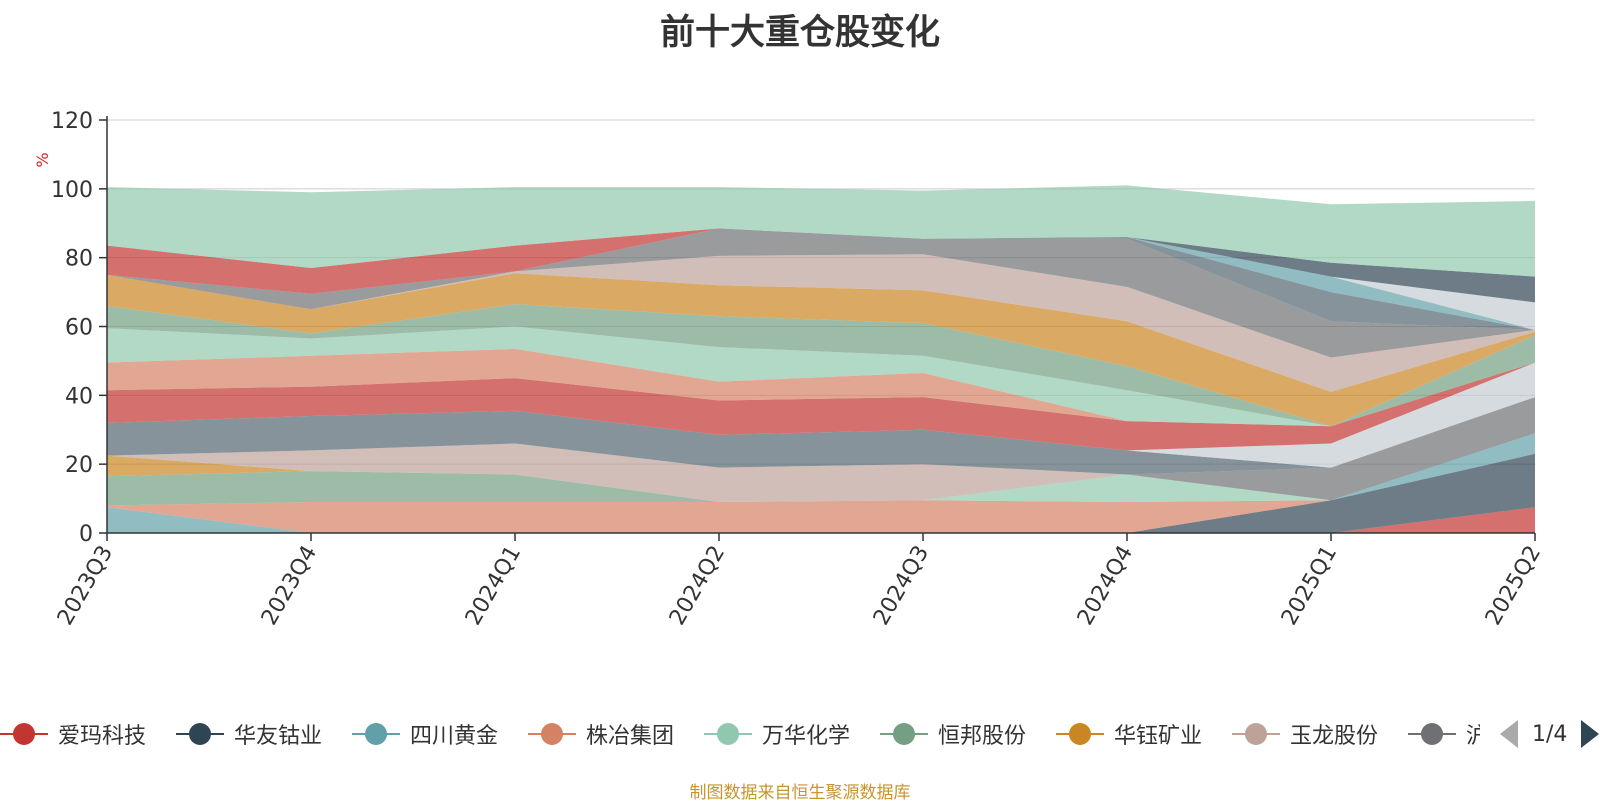 The image size is (1600, 803). I want to click on x-tick-label: 2025Q1, so click(1309, 586).